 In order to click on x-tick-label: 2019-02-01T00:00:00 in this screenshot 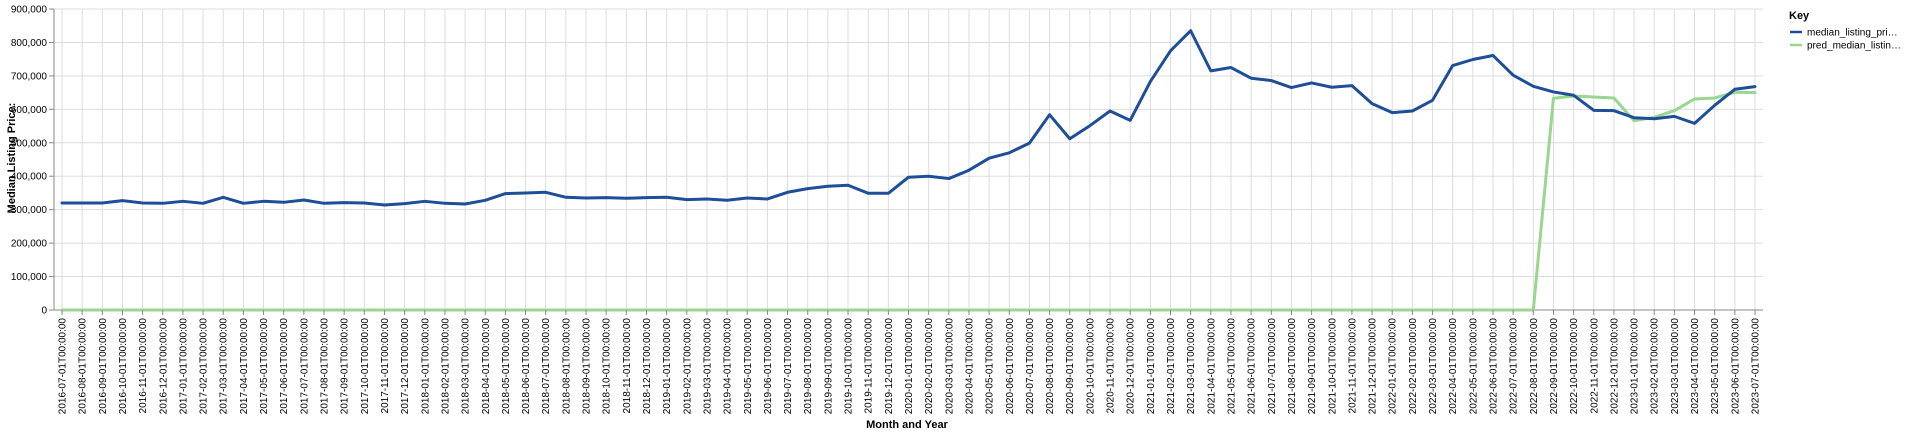, I will do `click(687, 366)`.